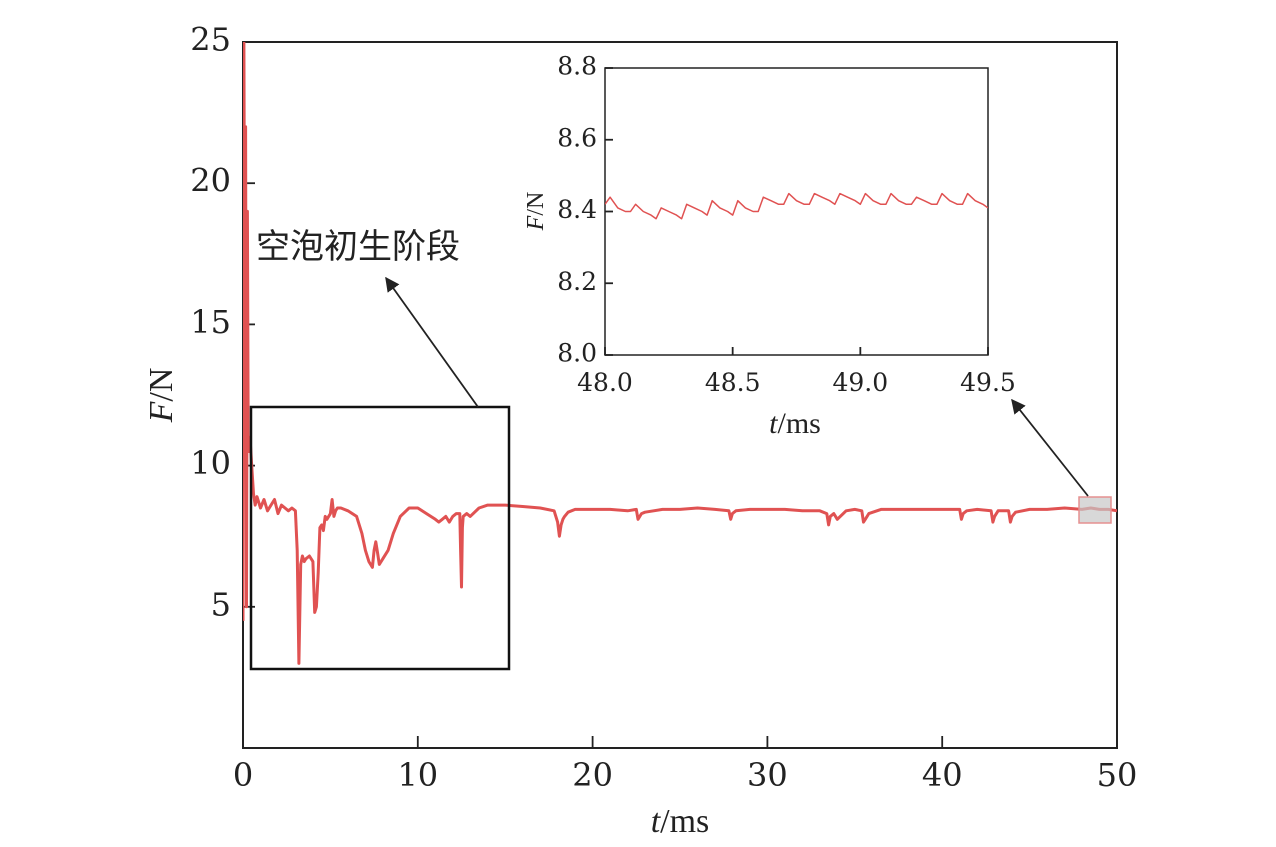  What do you see at coordinates (605, 382) in the screenshot?
I see `inset-xtick-label-0: 48.0` at bounding box center [605, 382].